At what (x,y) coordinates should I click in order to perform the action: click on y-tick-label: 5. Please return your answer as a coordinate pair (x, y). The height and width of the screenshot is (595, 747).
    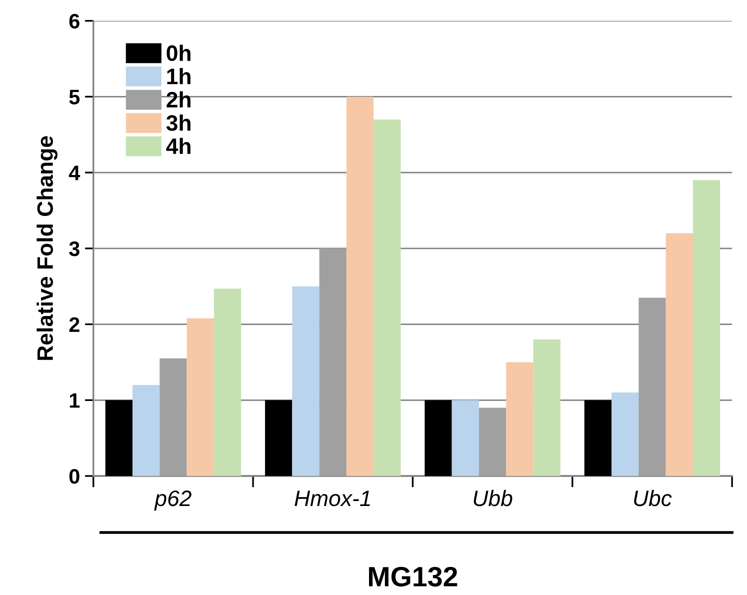
    Looking at the image, I should click on (74, 97).